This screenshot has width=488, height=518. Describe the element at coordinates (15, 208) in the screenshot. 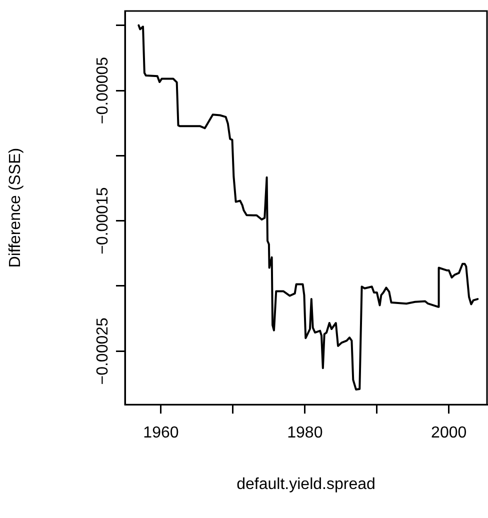

I see `y-axis-title: Difference (SSE)` at that location.